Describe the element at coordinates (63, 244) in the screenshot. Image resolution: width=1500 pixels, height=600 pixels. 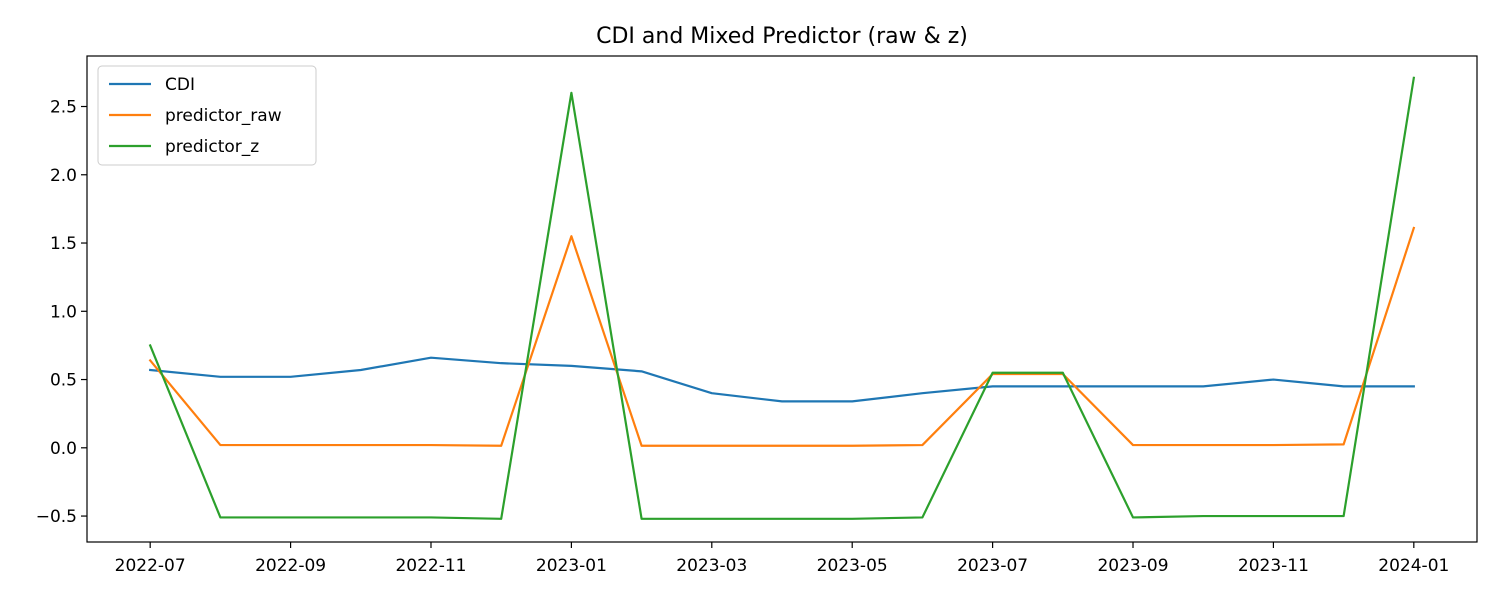
I see `y-tick-label: 1.5` at that location.